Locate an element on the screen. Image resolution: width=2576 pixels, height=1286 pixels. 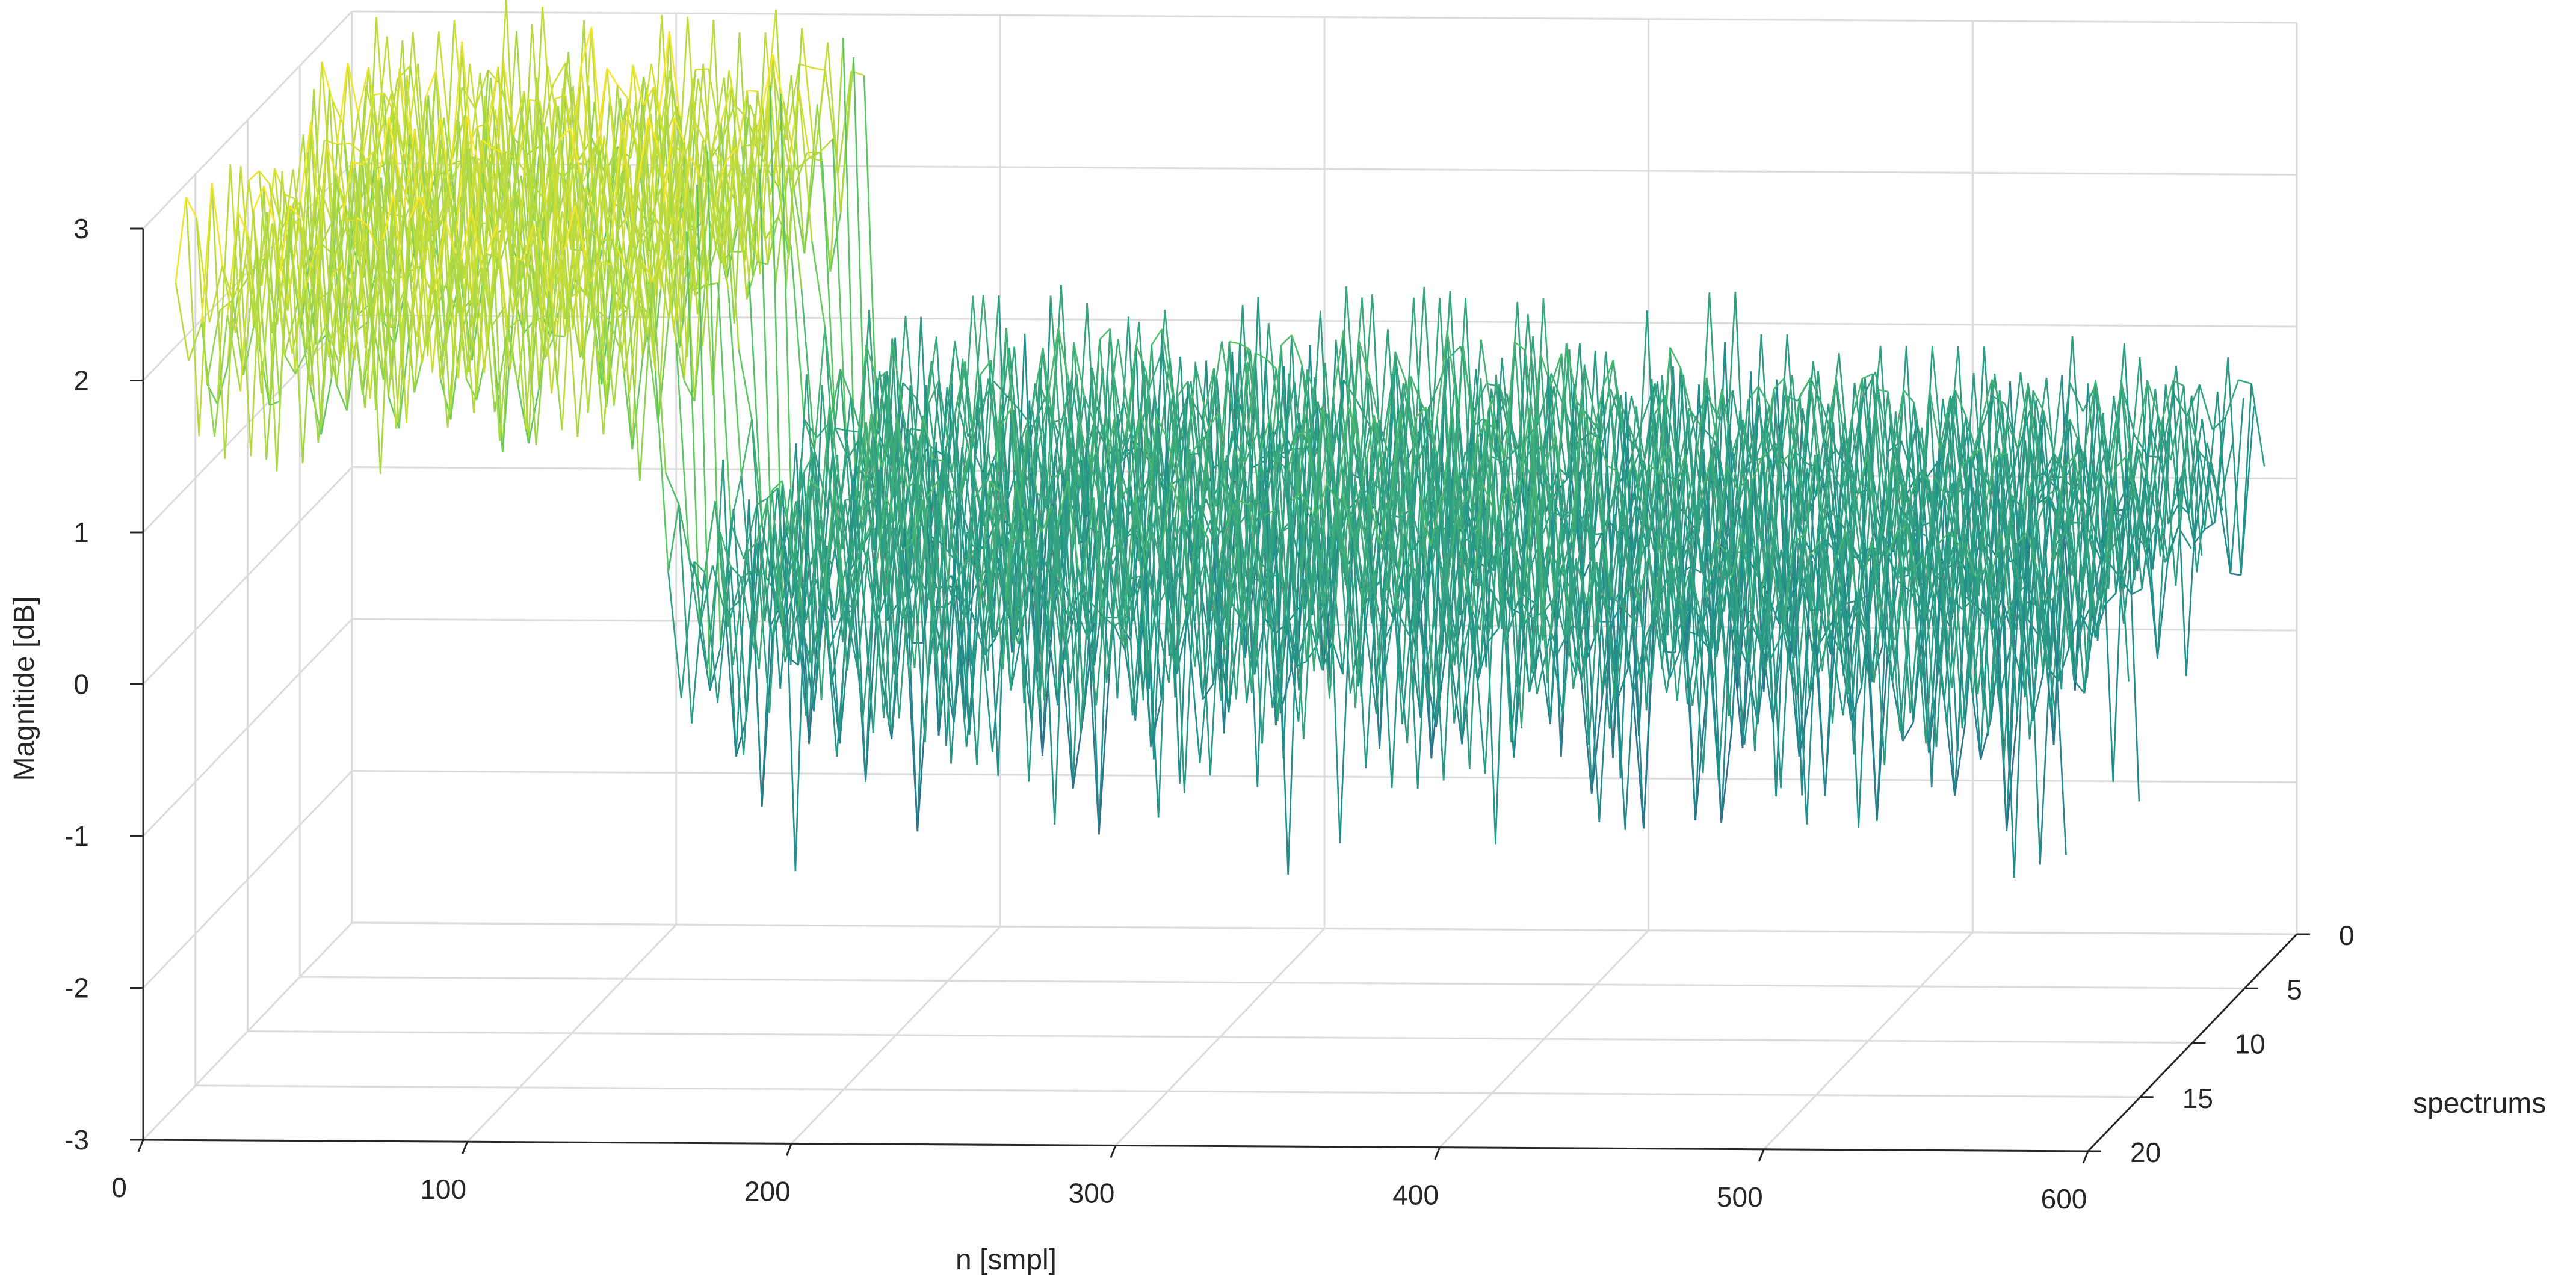
x-tick-label: 200 is located at coordinates (767, 1191).